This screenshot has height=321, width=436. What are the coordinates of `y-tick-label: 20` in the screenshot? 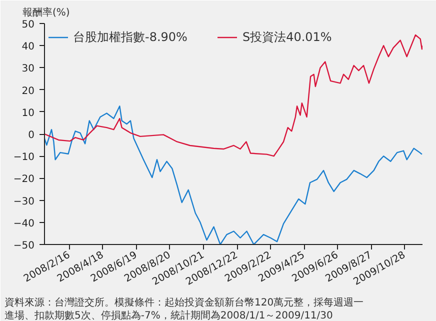 It's located at (28, 91).